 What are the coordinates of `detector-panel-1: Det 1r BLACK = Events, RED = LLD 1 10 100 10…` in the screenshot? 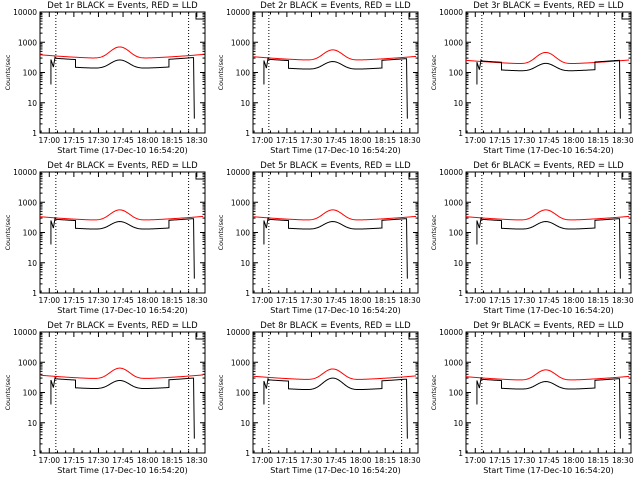 It's located at (106, 78).